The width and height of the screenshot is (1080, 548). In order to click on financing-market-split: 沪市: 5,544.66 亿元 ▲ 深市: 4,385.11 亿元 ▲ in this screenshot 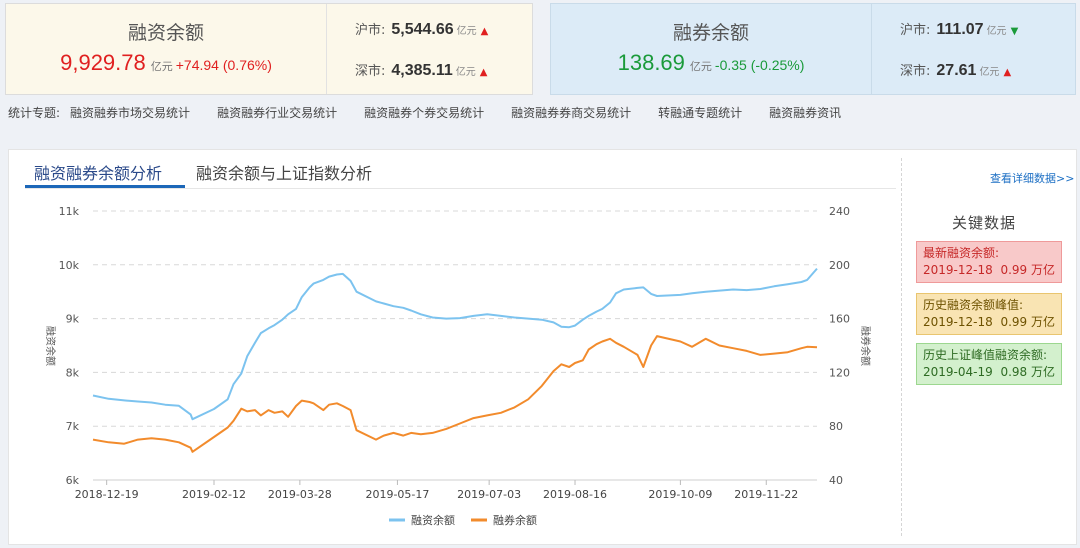, I will do `click(430, 49)`.